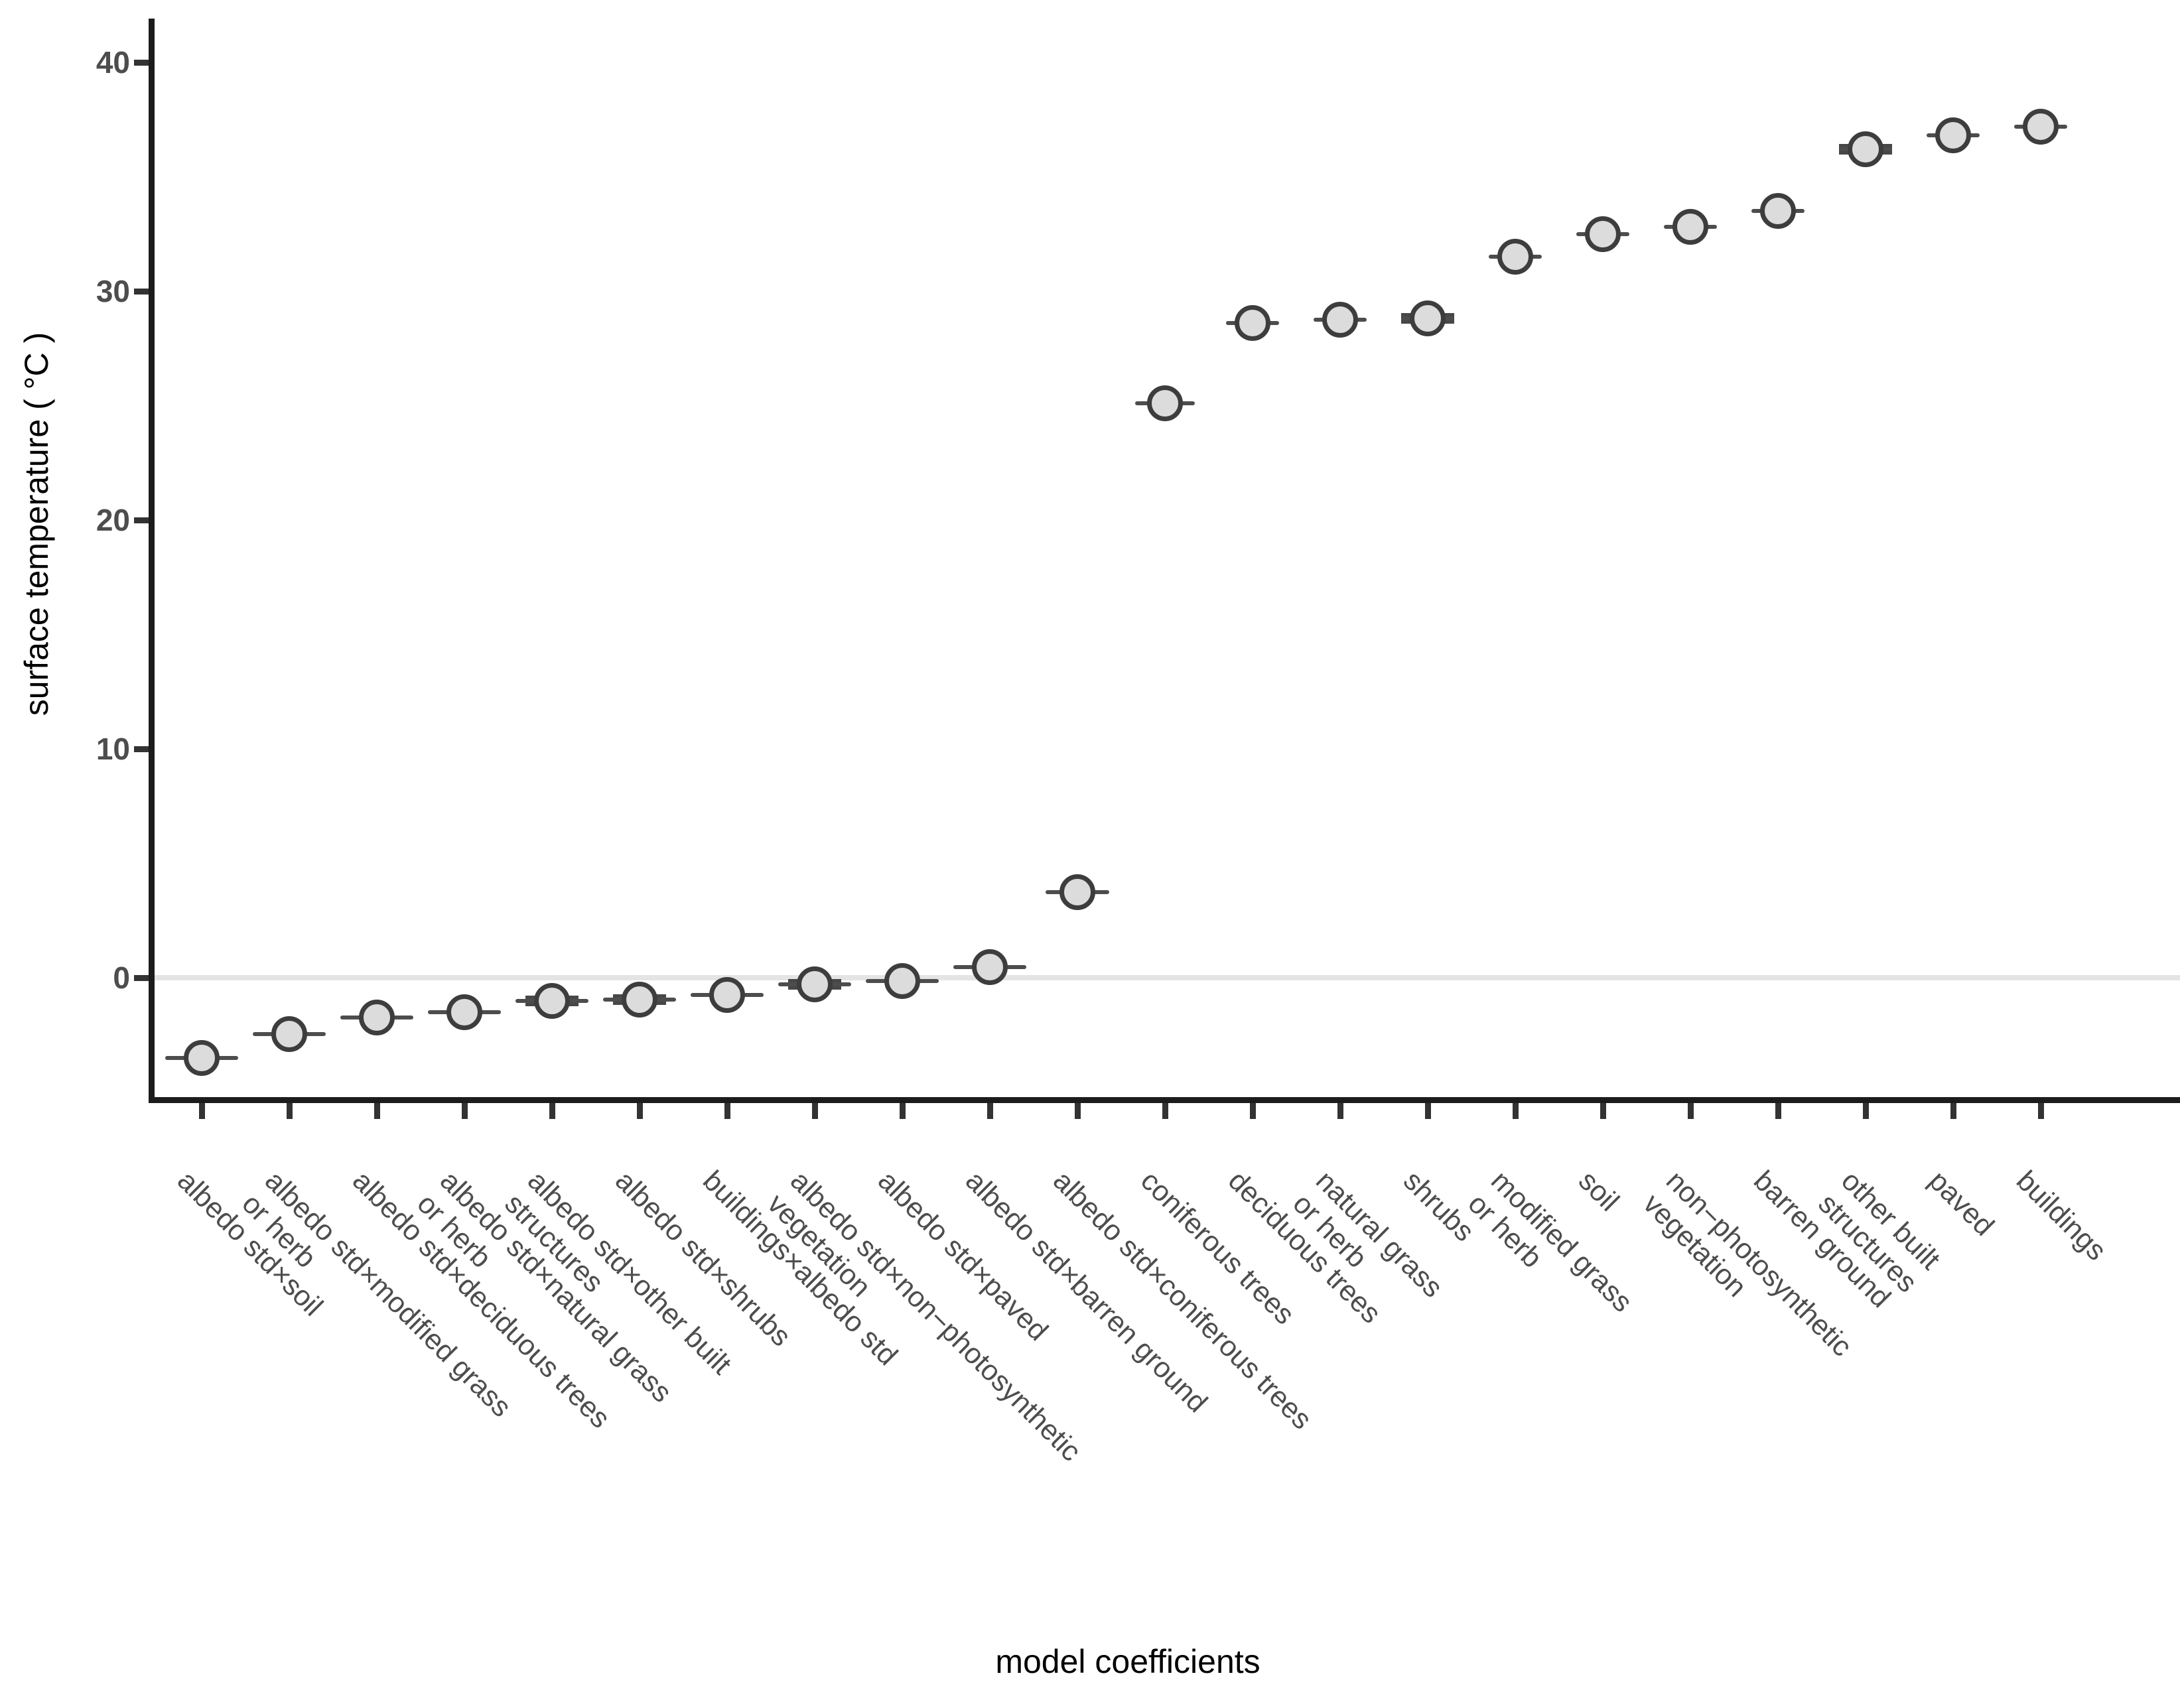 Image resolution: width=2180 pixels, height=1708 pixels. I want to click on y-tick-label: 20, so click(113, 520).